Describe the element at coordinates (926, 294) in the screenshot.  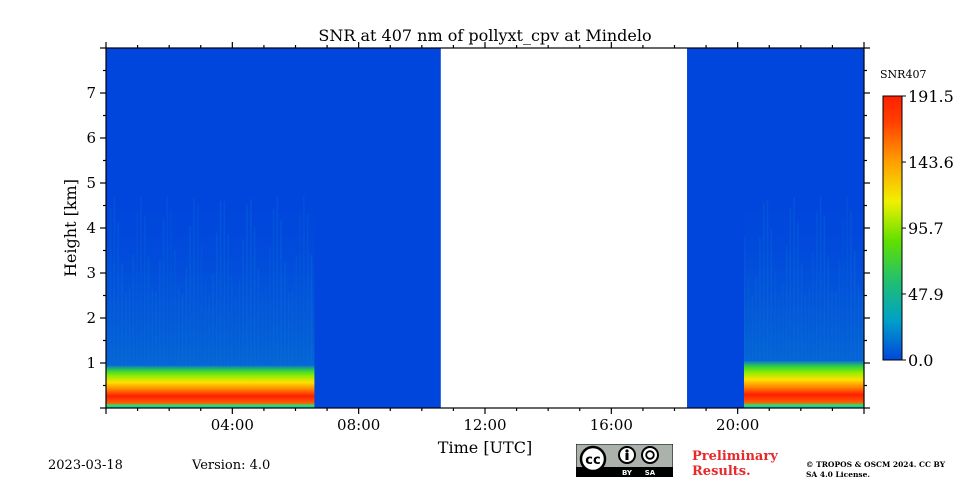
I see `colorbar-tick-label: 47.9` at that location.